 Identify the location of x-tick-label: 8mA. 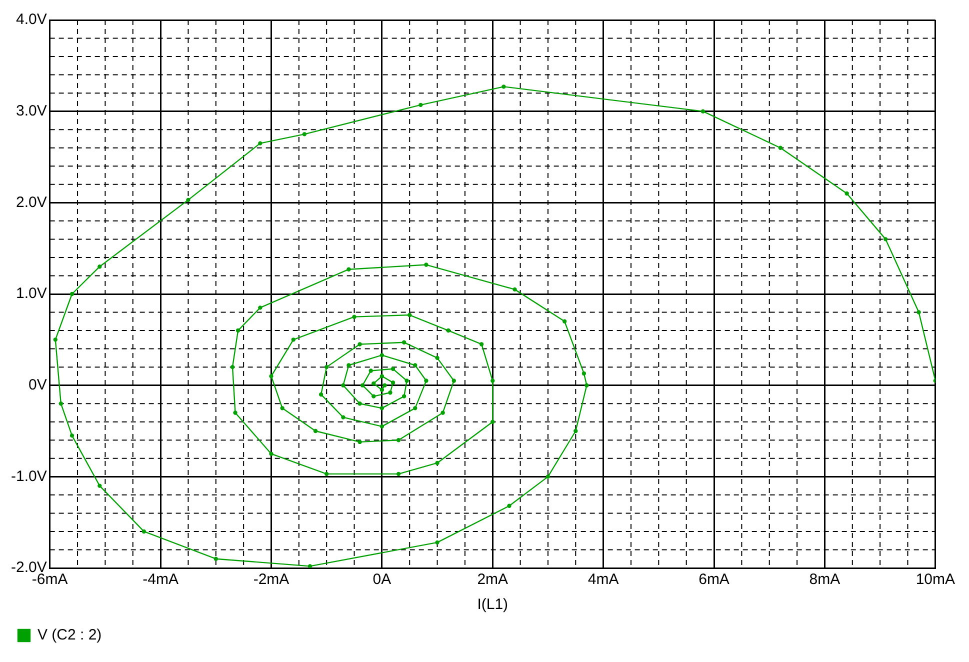
(824, 579).